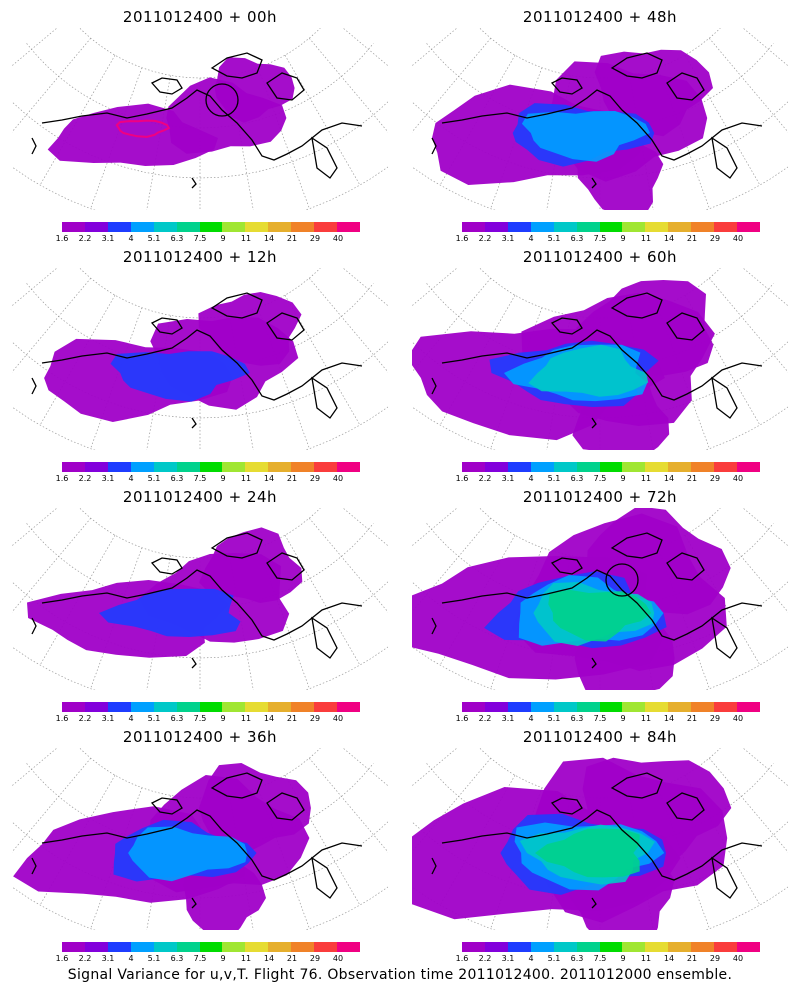  I want to click on colorbar-labels: 1.6 2.2 3.1 4 5.1 6.3 7.5 9 11 14 21 29 40, so click(608, 720).